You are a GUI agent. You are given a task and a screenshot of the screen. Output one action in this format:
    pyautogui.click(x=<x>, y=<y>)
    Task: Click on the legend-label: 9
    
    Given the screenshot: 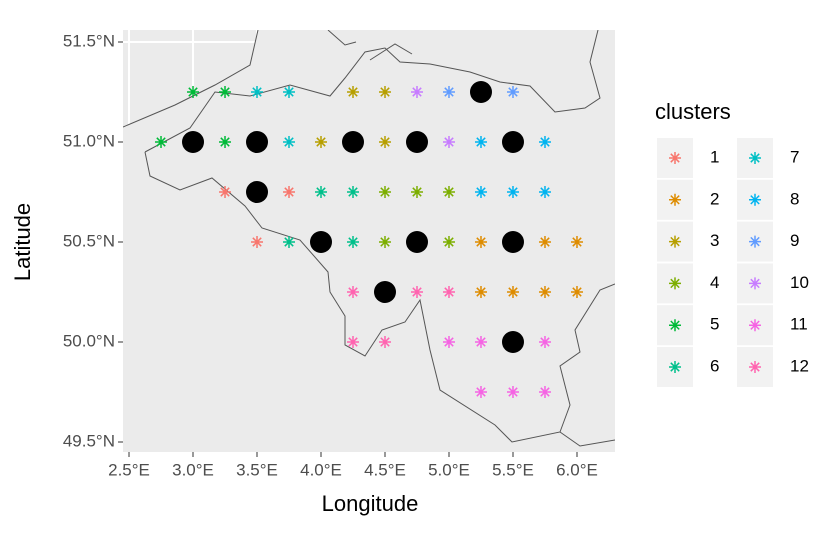 What is the action you would take?
    pyautogui.click(x=794, y=240)
    